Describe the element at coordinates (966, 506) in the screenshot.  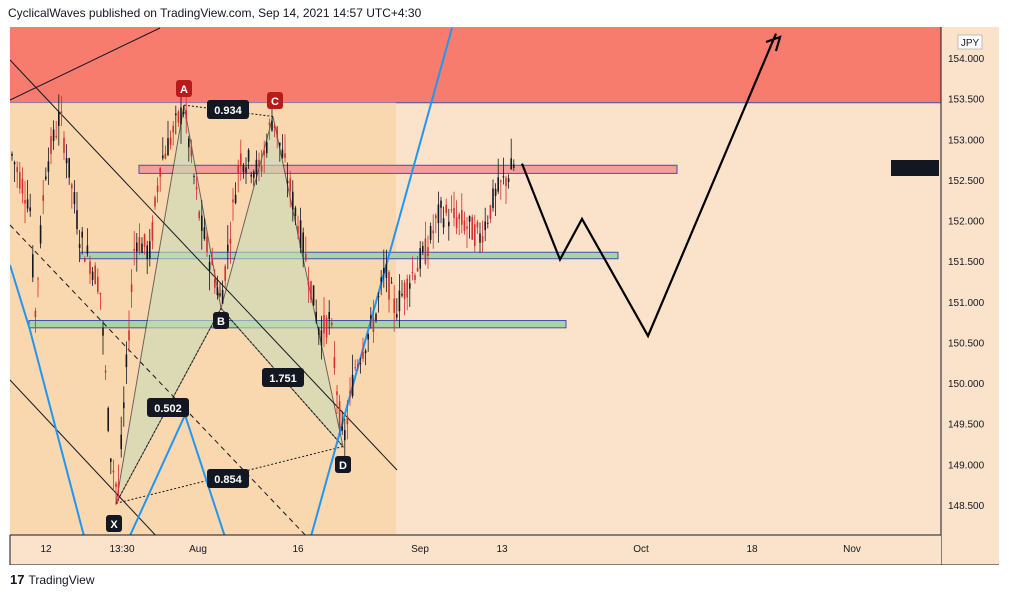
I see `price-tick-label: 148.500` at that location.